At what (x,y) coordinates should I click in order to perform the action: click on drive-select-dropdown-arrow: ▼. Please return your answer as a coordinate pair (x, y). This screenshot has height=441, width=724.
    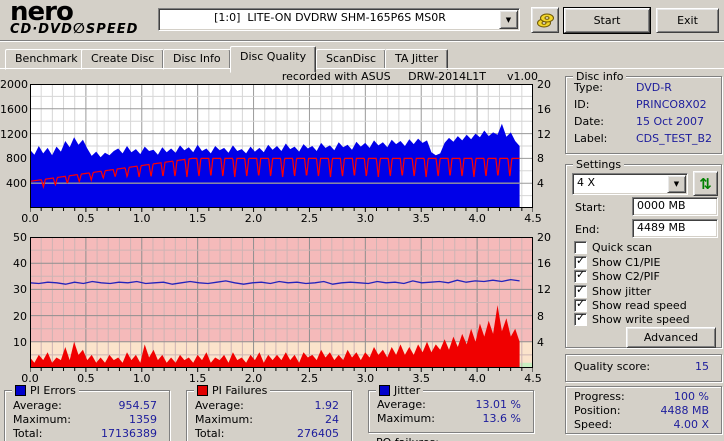
    Looking at the image, I should click on (508, 19).